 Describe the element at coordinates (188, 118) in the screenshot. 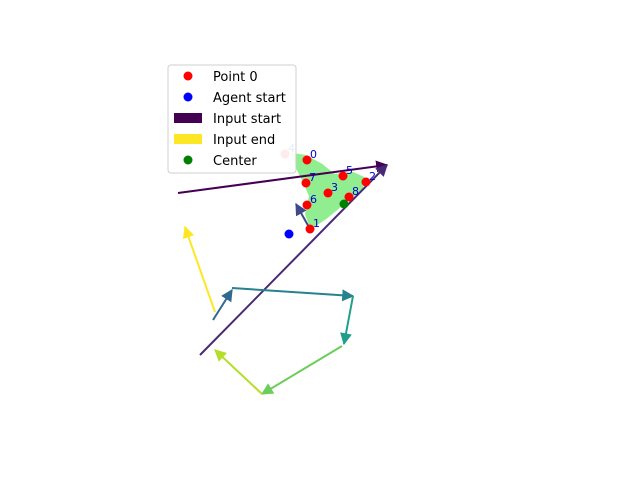

I see `legend-marker-input-start` at that location.